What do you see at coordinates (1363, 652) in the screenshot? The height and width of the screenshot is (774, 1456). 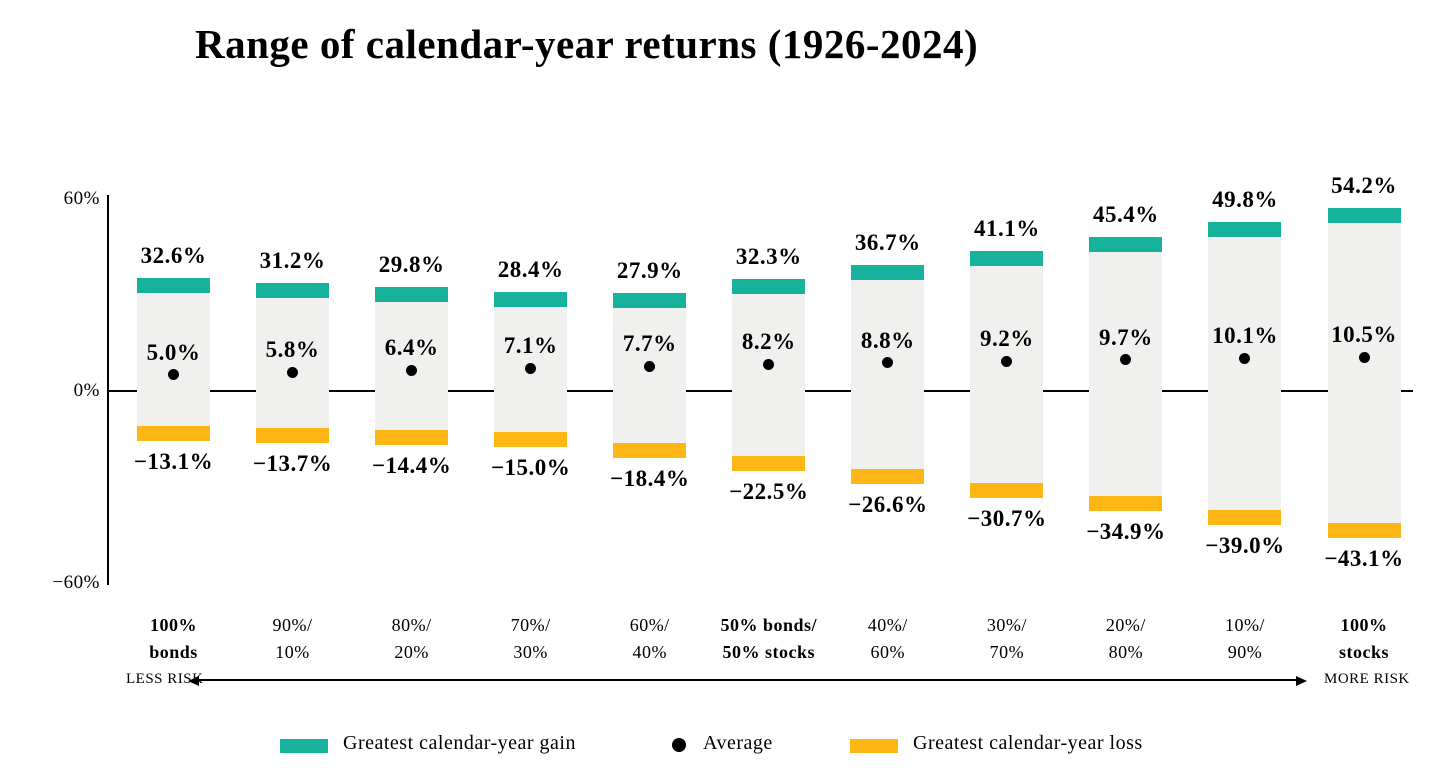 I see `category-line2: stocks` at bounding box center [1363, 652].